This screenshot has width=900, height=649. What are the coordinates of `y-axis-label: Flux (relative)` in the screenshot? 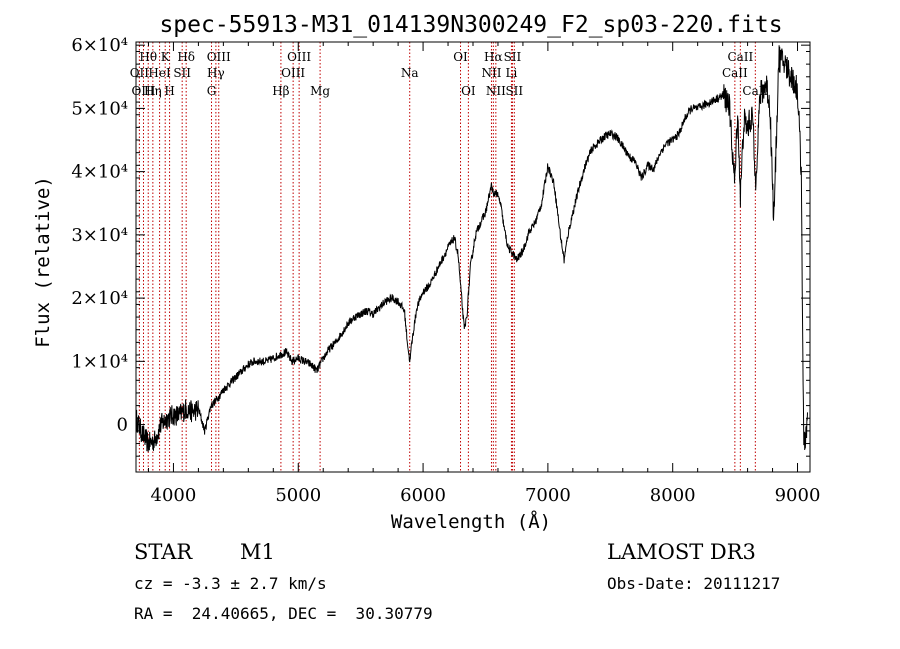 It's located at (43, 262).